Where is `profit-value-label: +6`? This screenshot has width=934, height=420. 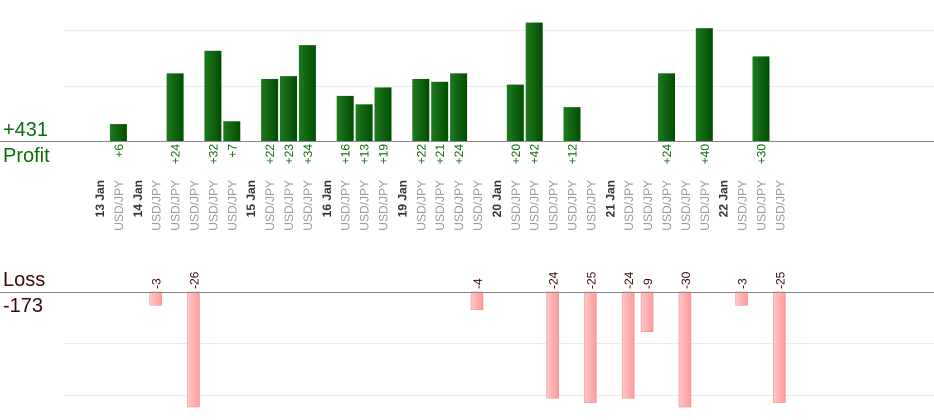
profit-value-label: +6 is located at coordinates (119, 151).